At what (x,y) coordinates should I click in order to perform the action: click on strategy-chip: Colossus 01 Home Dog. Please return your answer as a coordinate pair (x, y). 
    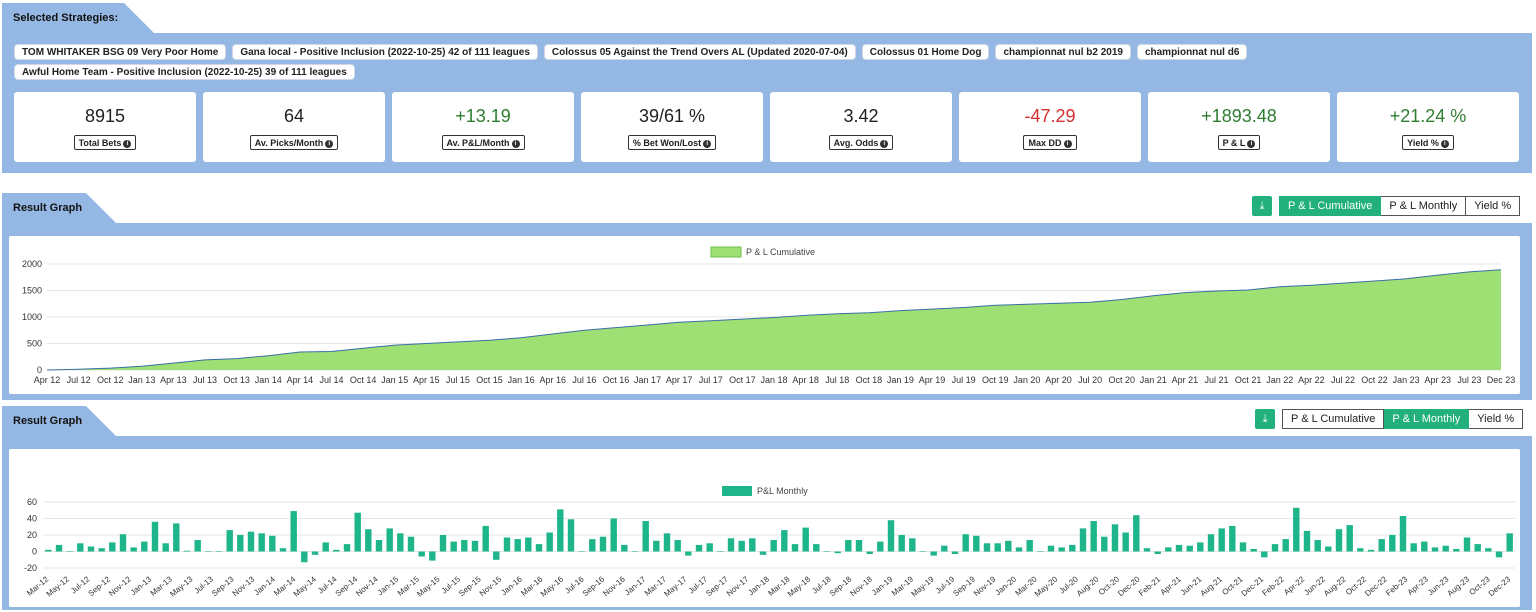
    Looking at the image, I should click on (925, 52).